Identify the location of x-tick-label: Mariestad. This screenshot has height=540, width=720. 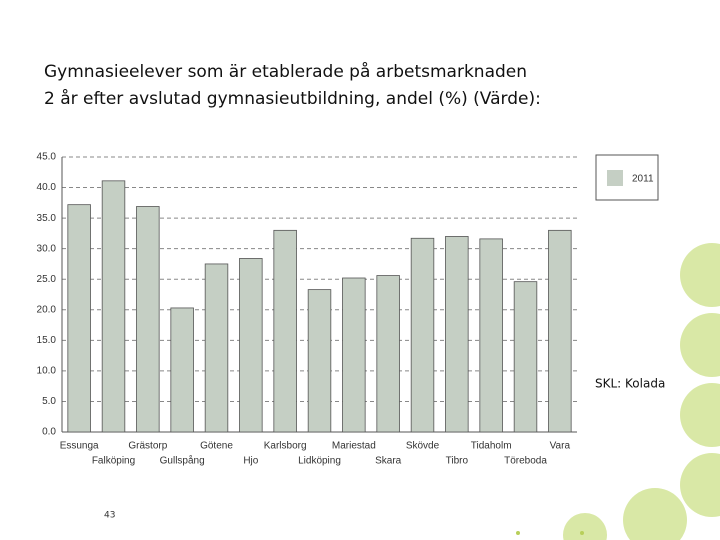
(354, 446).